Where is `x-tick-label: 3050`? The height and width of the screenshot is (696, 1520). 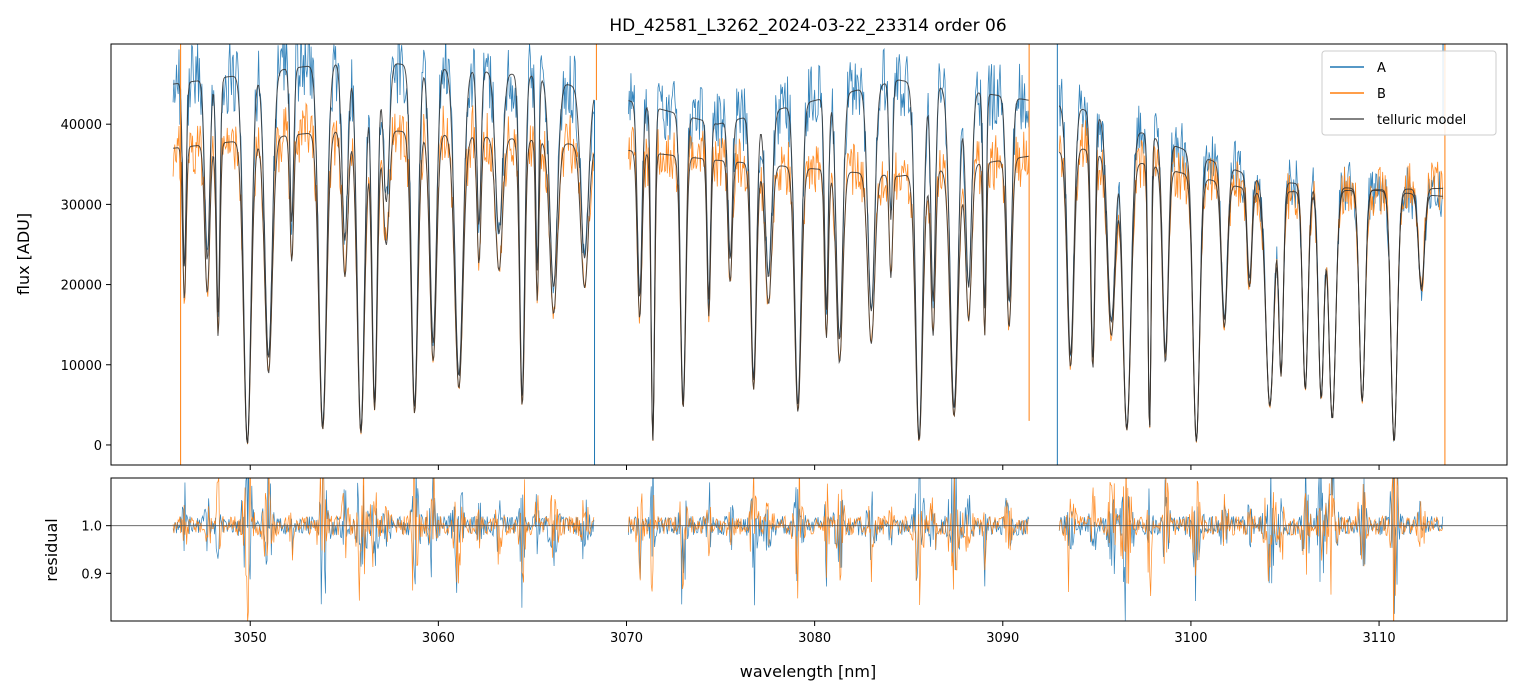
x-tick-label: 3050 is located at coordinates (250, 638).